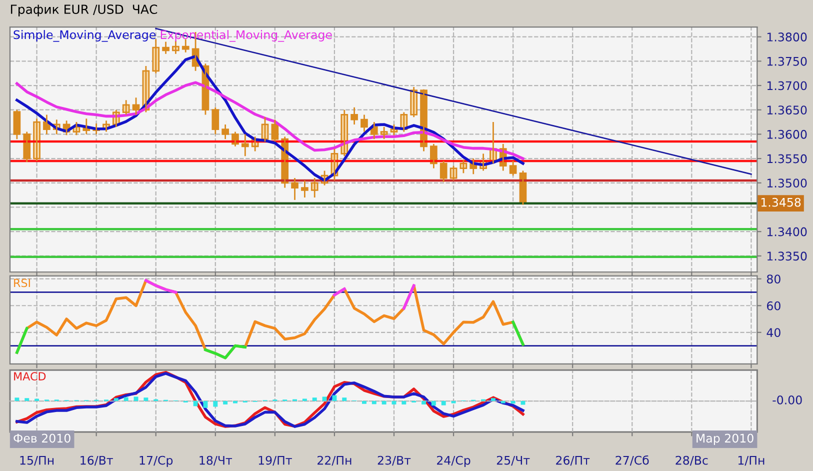 The width and height of the screenshot is (813, 471). I want to click on text: Simple_Moving_Average, so click(85, 36).